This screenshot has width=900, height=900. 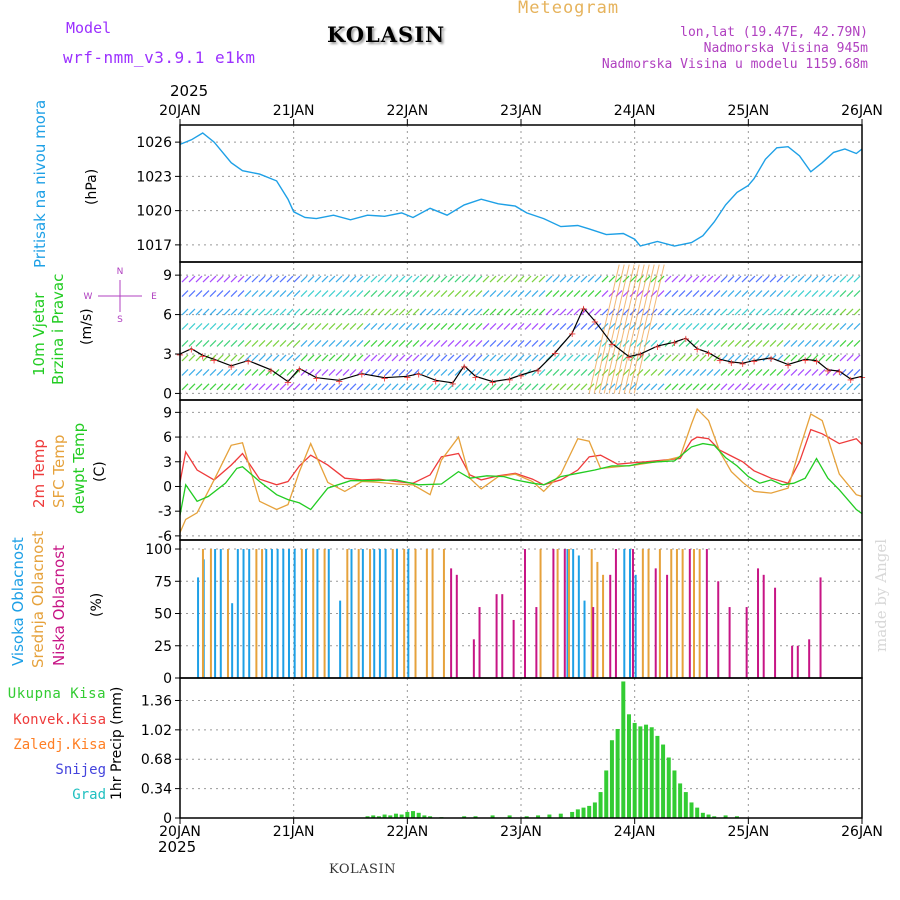 What do you see at coordinates (154, 177) in the screenshot?
I see `pressure-y-tick-label: 1023` at bounding box center [154, 177].